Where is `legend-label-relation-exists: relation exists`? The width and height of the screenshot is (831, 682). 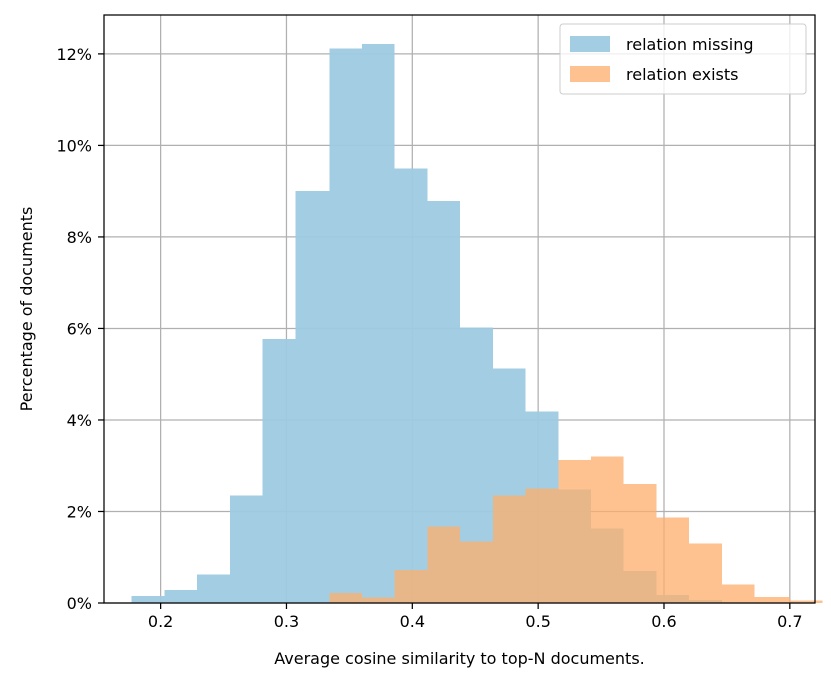
legend-label-relation-exists: relation exists is located at coordinates (682, 74).